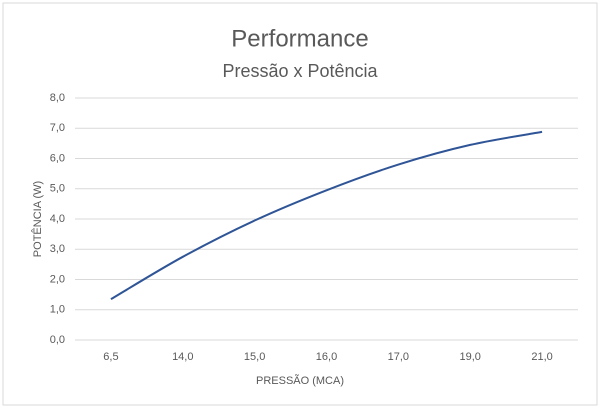  Describe the element at coordinates (57, 249) in the screenshot. I see `y-tick-label: 3,0` at that location.